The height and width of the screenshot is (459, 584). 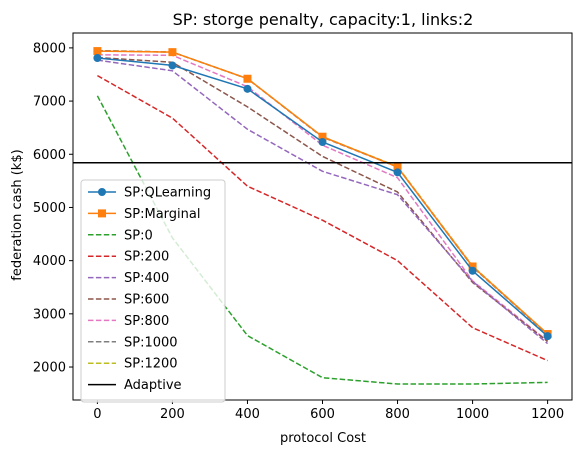 What do you see at coordinates (151, 364) in the screenshot?
I see `legend-label-sp-1200: SP:1200` at bounding box center [151, 364].